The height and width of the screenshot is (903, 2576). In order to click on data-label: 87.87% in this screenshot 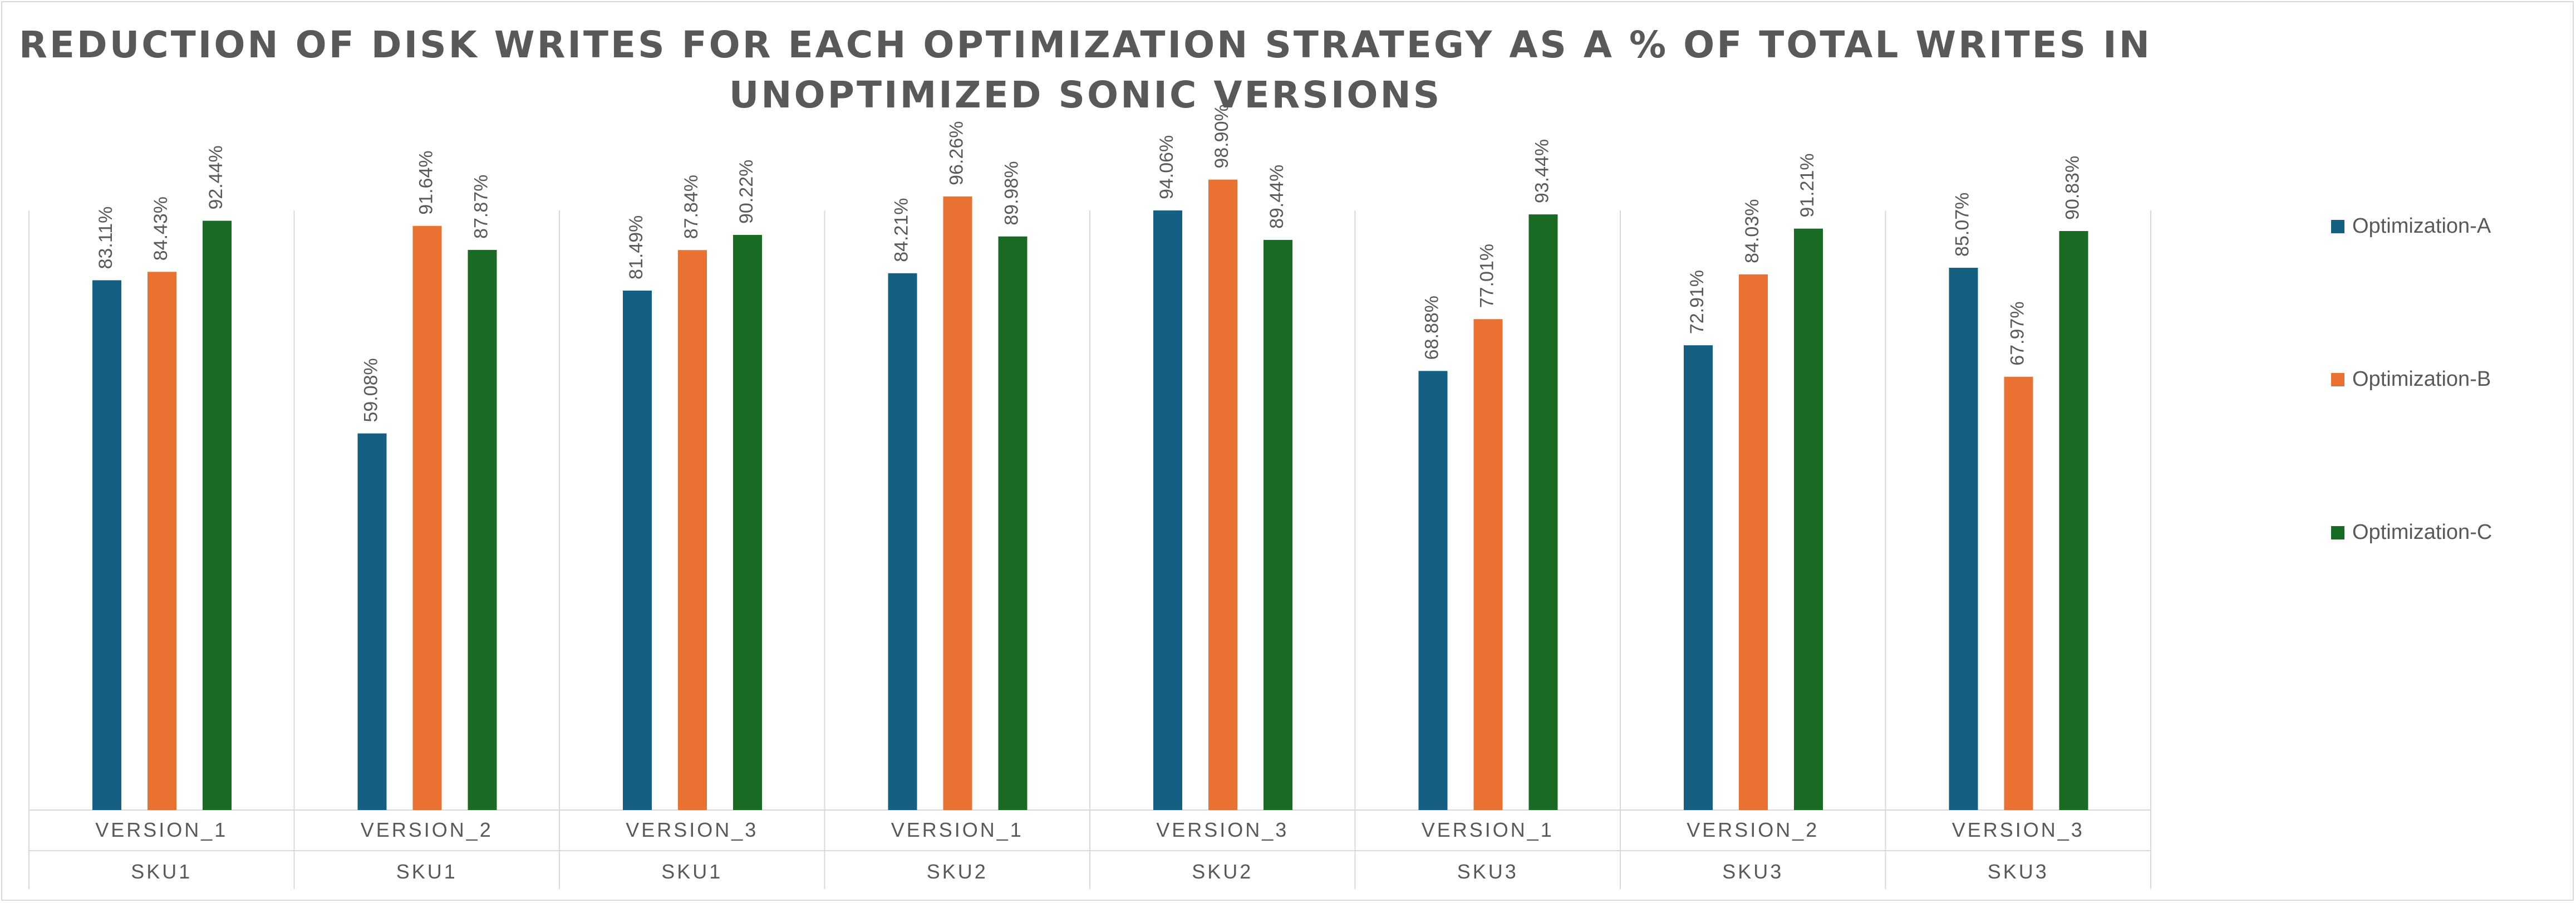, I will do `click(480, 207)`.